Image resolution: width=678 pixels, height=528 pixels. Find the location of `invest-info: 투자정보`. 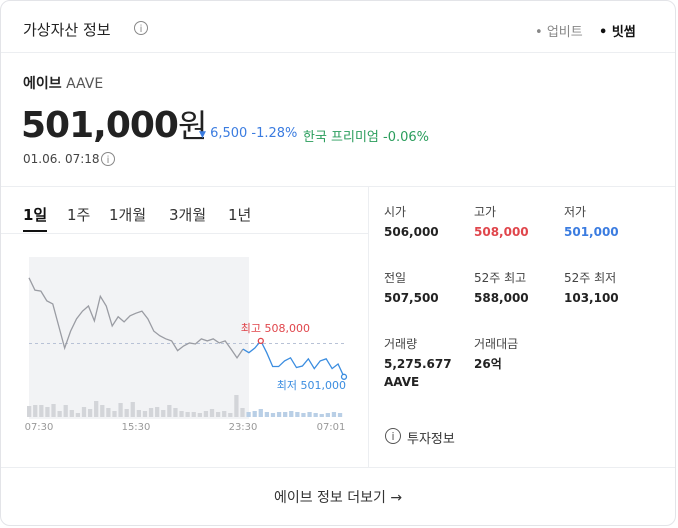

invest-info: 투자정보 is located at coordinates (431, 439).